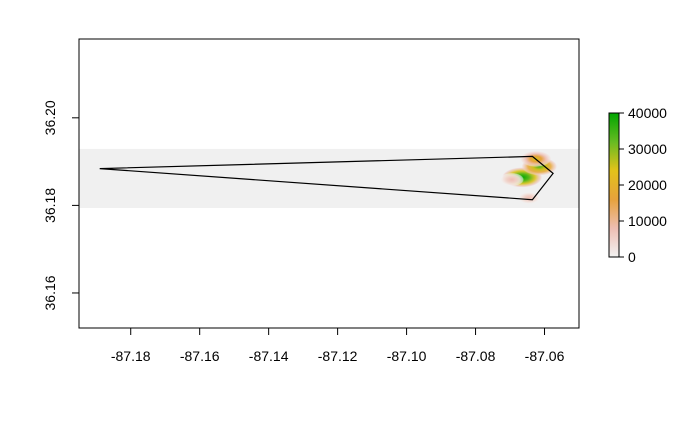  What do you see at coordinates (50, 117) in the screenshot?
I see `y-tick-label: 36.20` at bounding box center [50, 117].